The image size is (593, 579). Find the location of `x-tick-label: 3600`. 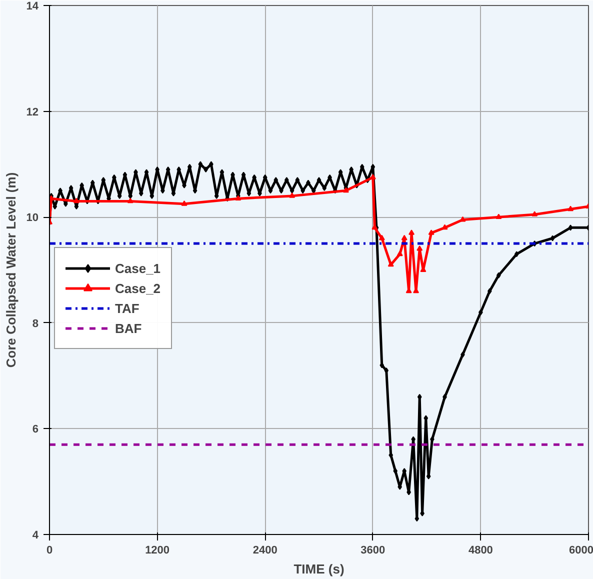

x-tick-label: 3600 is located at coordinates (373, 550).